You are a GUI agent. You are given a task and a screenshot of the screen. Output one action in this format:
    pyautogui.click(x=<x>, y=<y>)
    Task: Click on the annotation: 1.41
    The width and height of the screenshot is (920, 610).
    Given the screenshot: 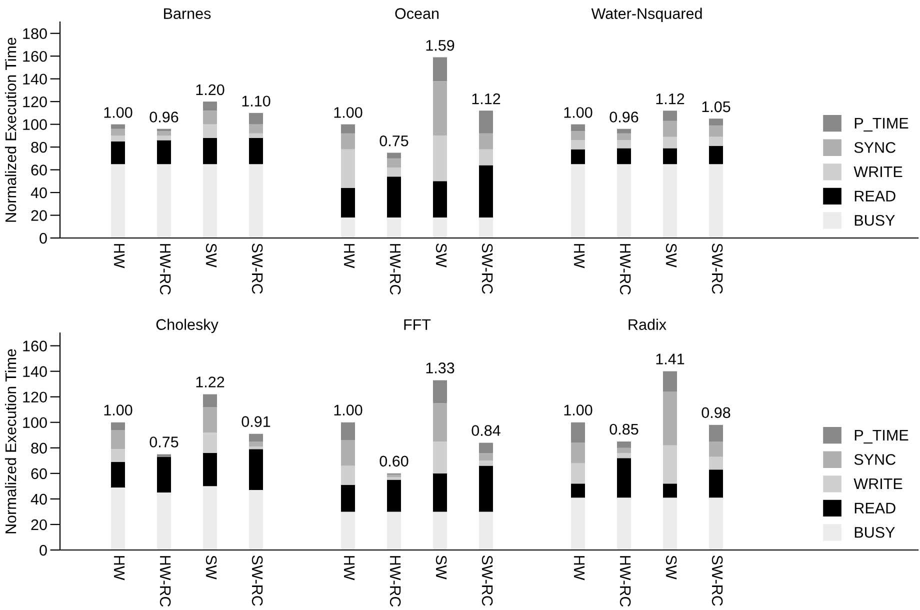 What is the action you would take?
    pyautogui.click(x=670, y=359)
    